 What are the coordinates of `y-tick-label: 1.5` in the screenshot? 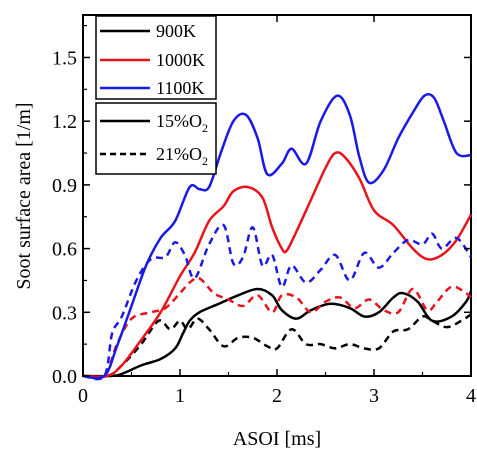 It's located at (64, 58).